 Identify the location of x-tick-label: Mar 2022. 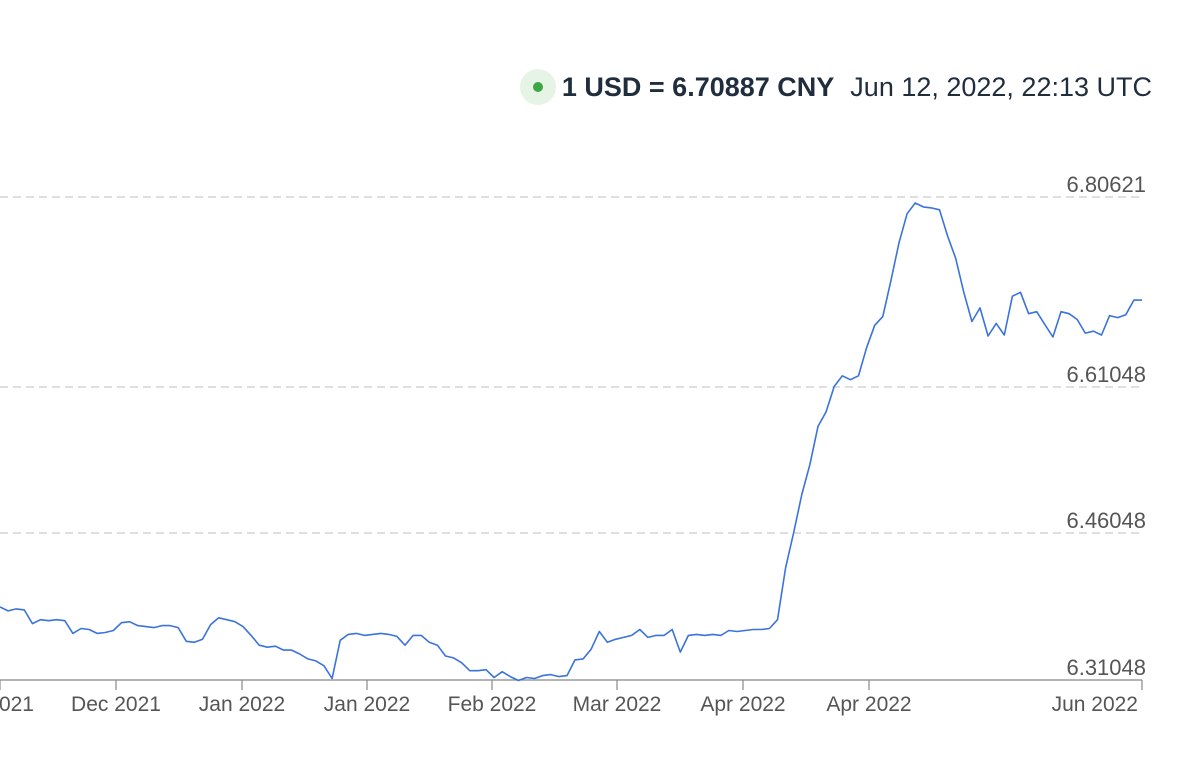
(617, 704).